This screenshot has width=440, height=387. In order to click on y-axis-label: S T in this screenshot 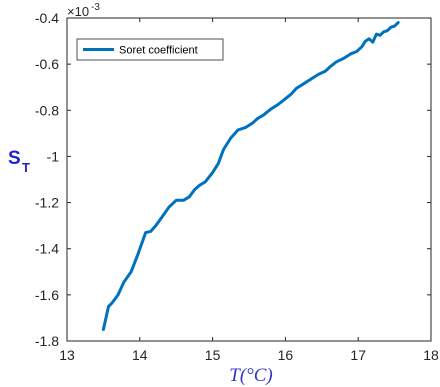, I will do `click(19, 161)`.